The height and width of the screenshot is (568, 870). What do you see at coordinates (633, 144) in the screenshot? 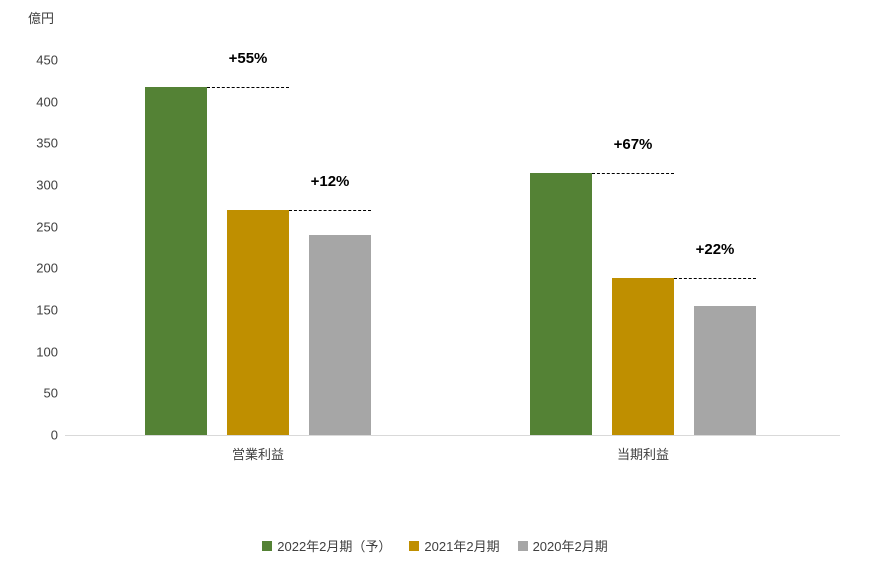
I see `growth-percent-label: +67%` at bounding box center [633, 144].